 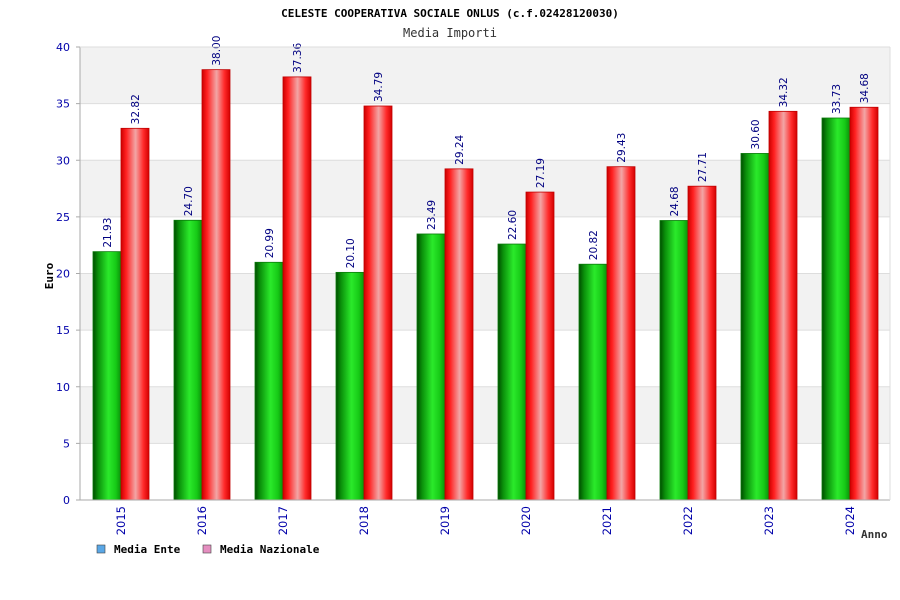 I want to click on x-axis-title: Anno, so click(x=874, y=534).